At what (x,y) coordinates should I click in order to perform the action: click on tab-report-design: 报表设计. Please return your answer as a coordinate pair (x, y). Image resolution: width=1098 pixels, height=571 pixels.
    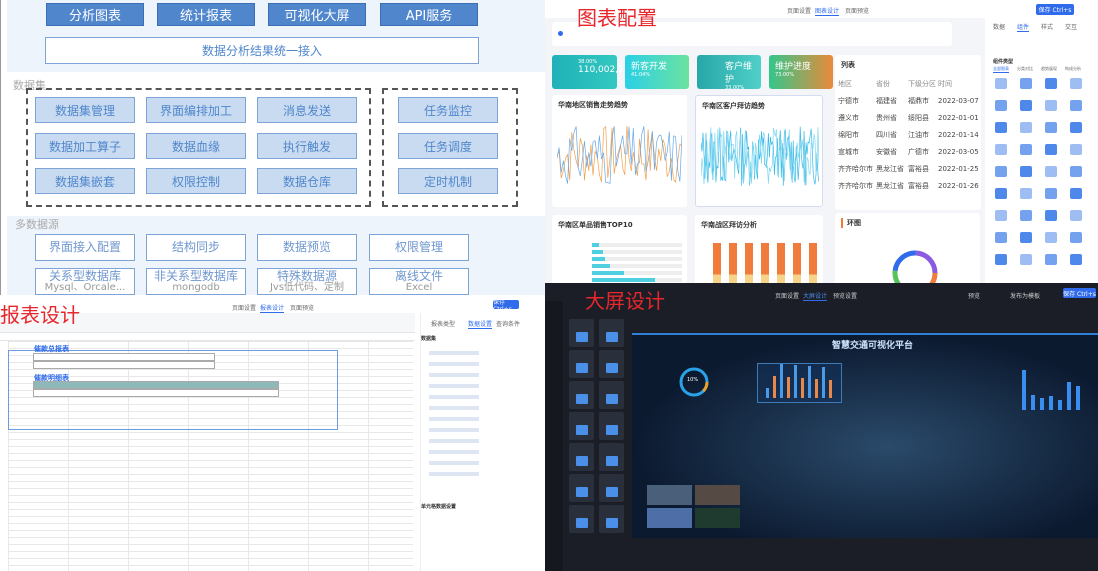
    Looking at the image, I should click on (272, 309).